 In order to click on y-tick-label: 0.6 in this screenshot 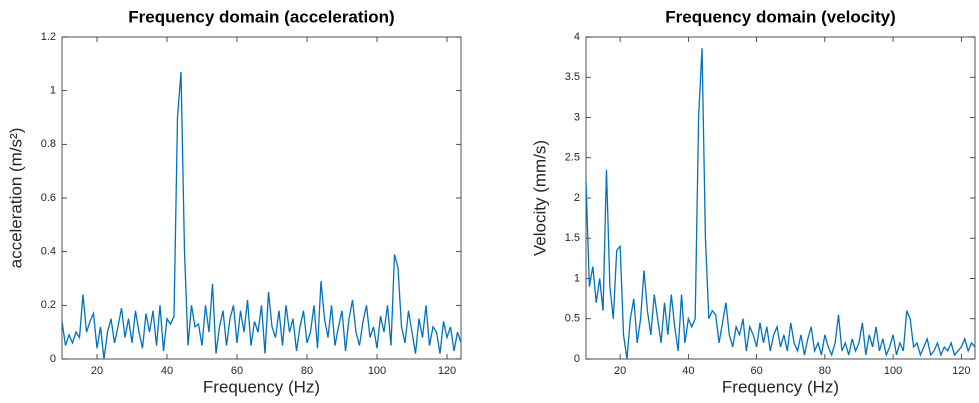, I will do `click(48, 198)`.